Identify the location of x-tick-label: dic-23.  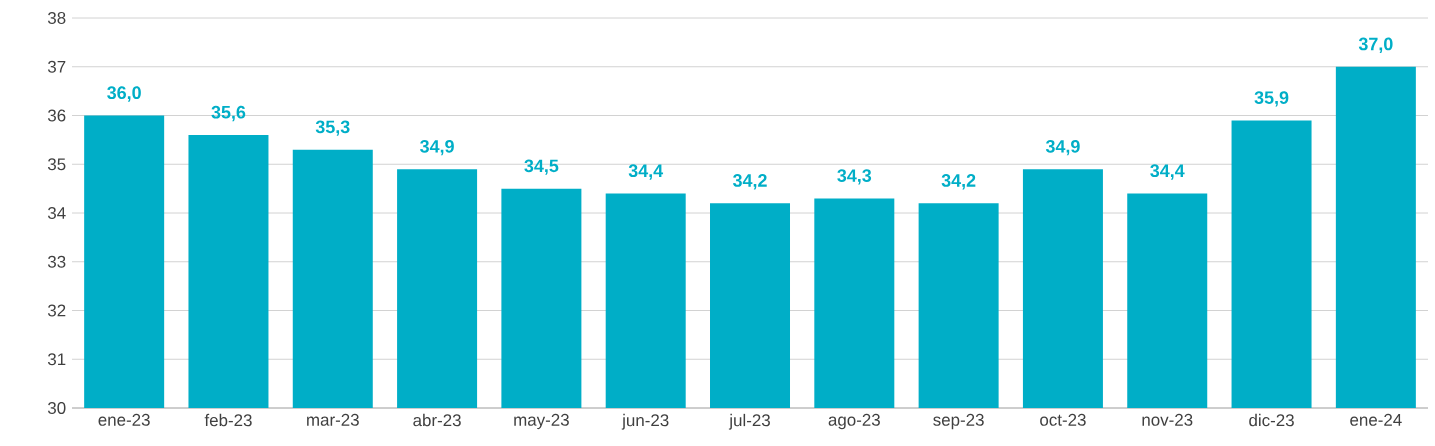
(1271, 420).